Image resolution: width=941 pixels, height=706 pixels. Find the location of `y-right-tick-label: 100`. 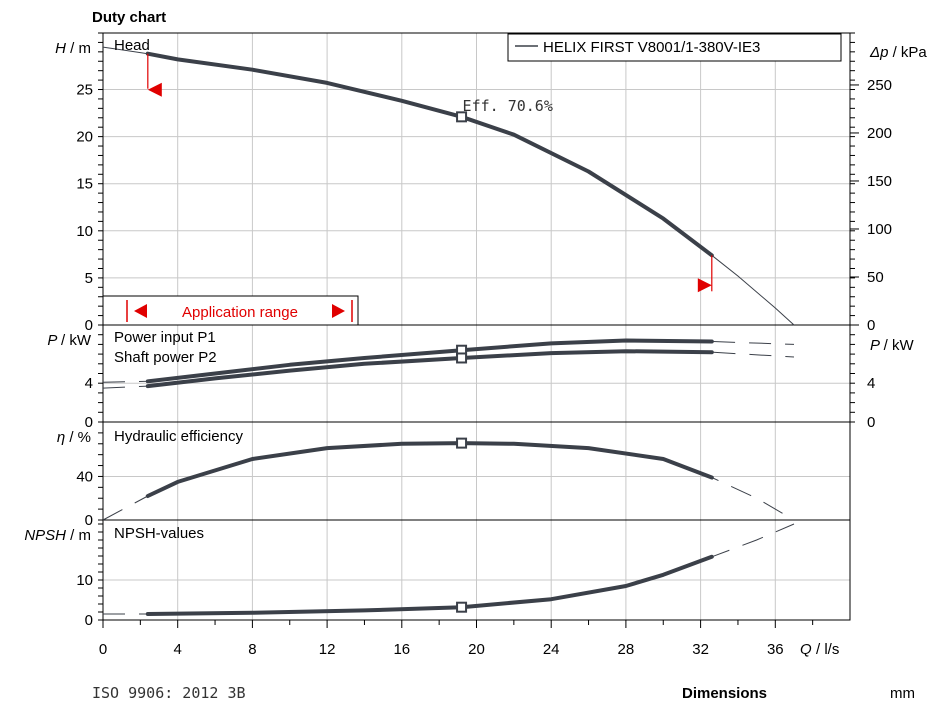

y-right-tick-label: 100 is located at coordinates (879, 229).